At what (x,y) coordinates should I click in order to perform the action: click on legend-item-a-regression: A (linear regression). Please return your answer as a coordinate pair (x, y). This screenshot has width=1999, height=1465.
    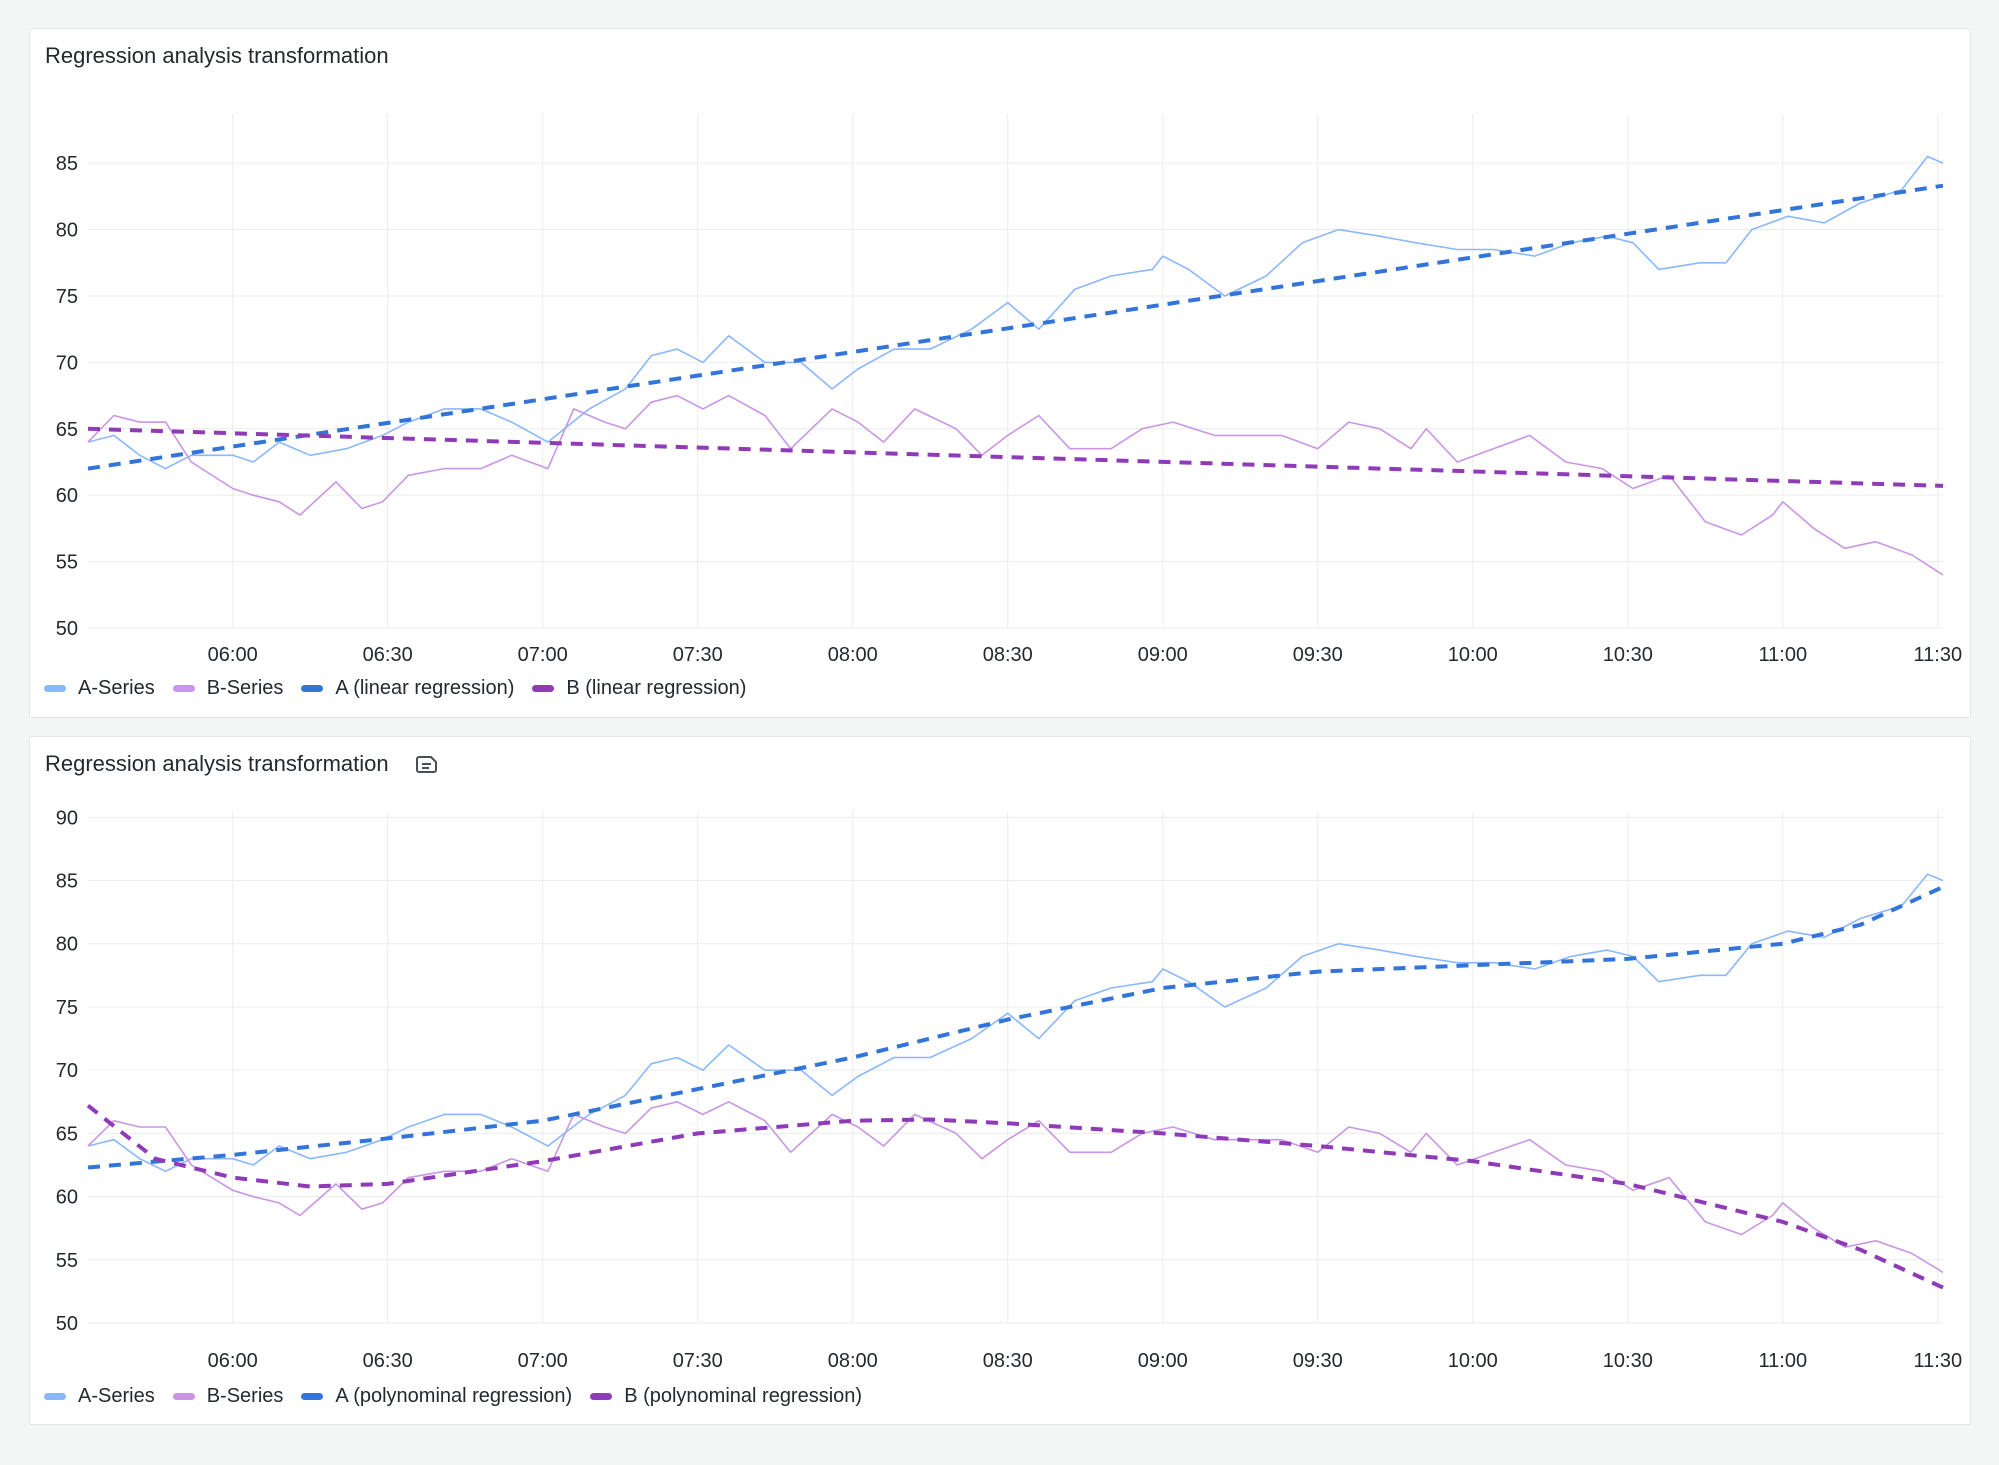
    Looking at the image, I should click on (407, 688).